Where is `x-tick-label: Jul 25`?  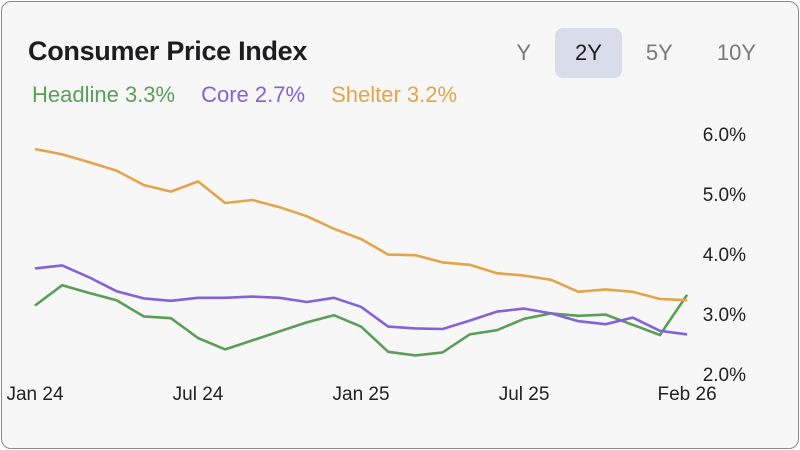 x-tick-label: Jul 25 is located at coordinates (524, 394).